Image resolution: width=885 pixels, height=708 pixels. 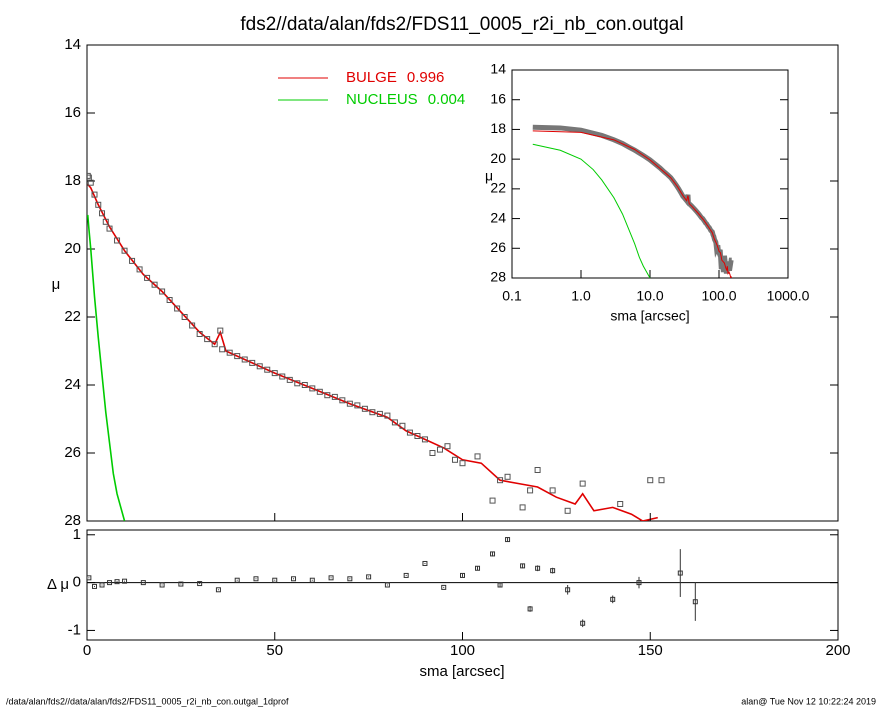 I want to click on footer-right: alan@ Tue Nov 12 10:22:24 2019, so click(x=808, y=701).